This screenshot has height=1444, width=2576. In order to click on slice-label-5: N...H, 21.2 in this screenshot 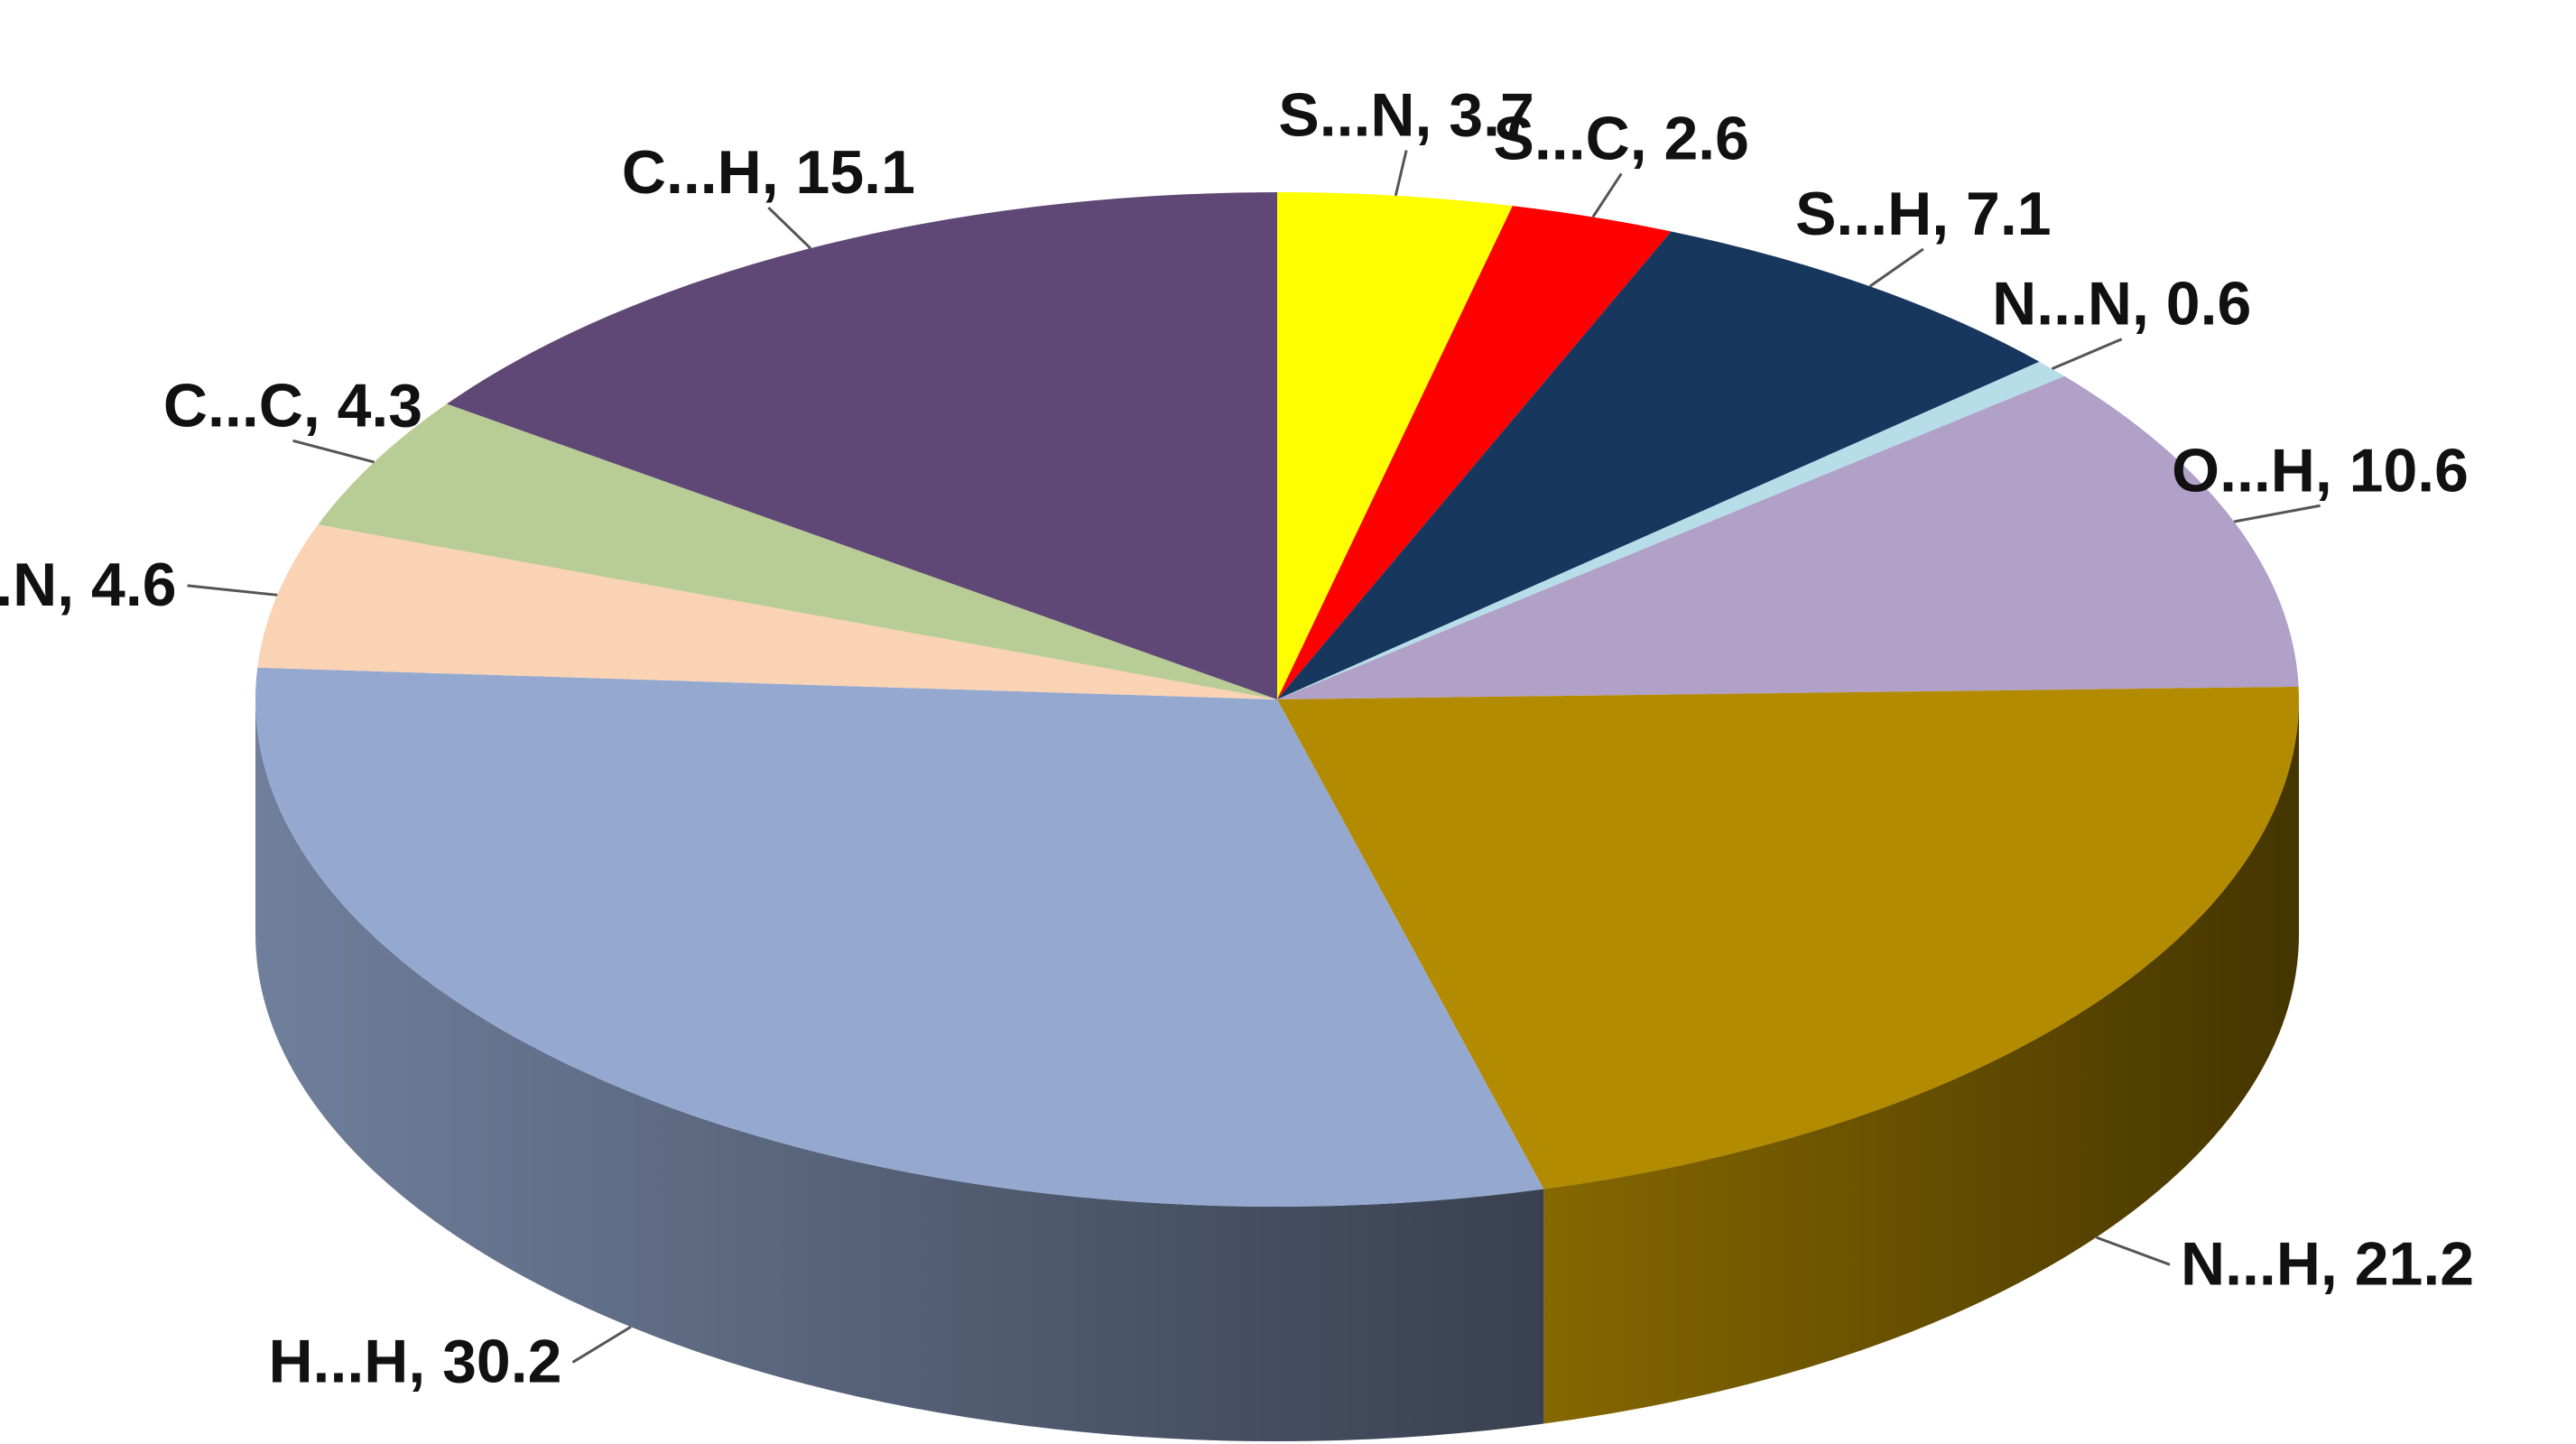, I will do `click(2327, 1263)`.